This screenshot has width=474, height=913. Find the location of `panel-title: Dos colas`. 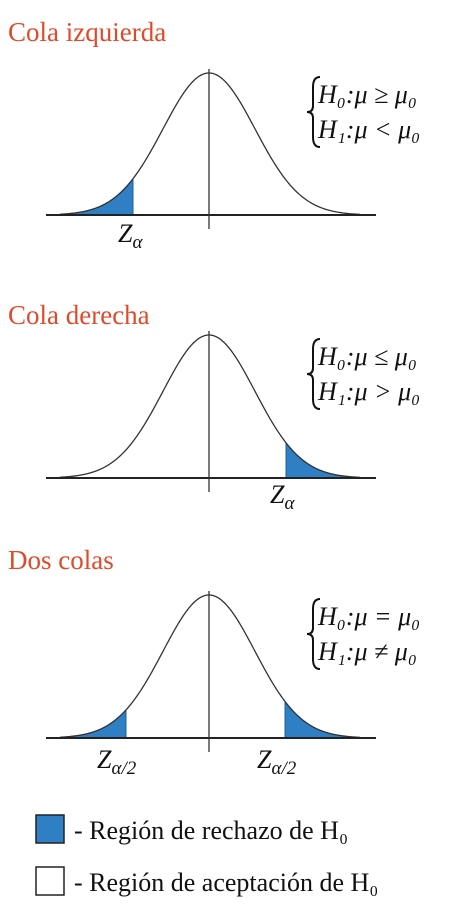

panel-title: Dos colas is located at coordinates (61, 560).